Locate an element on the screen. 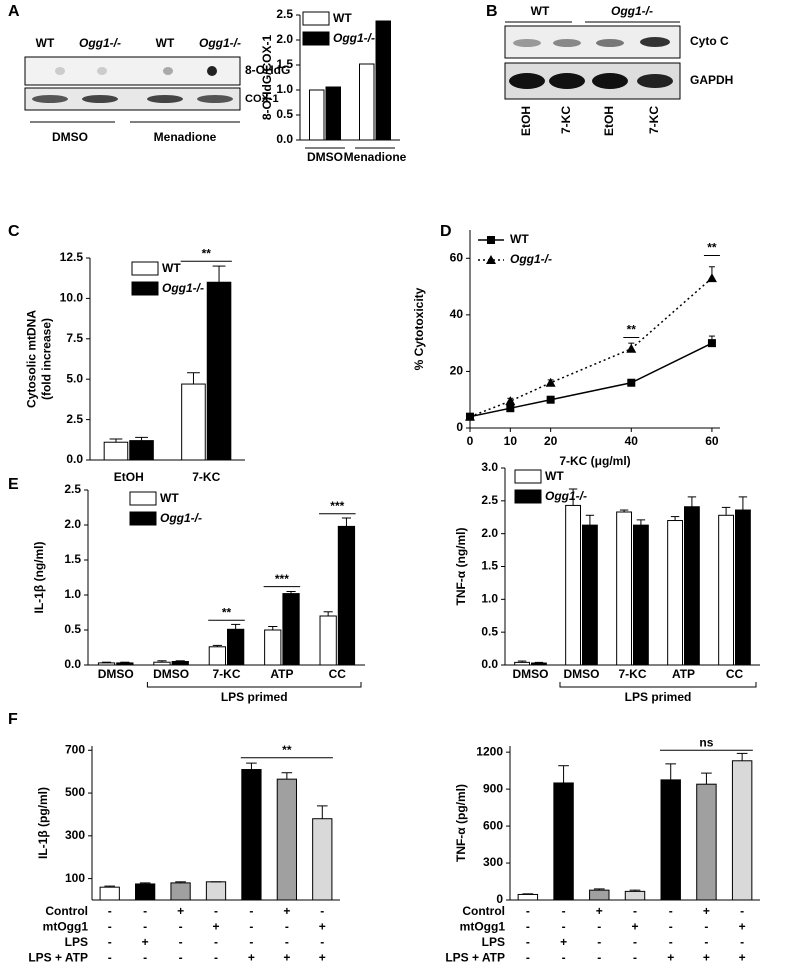 The width and height of the screenshot is (800, 970). lane-label: Ogg1-/- is located at coordinates (100, 43).